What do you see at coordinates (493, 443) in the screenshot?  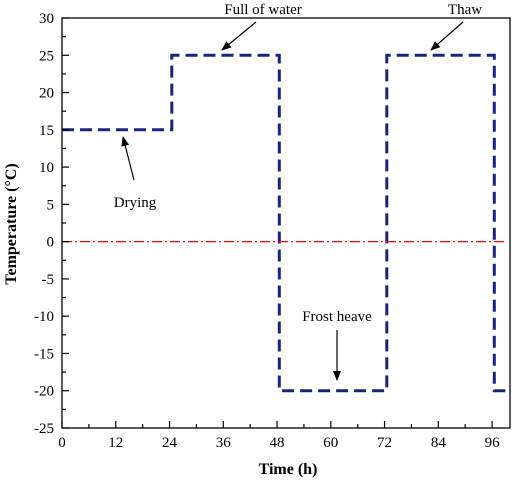 I see `x-tick-label: 96` at bounding box center [493, 443].